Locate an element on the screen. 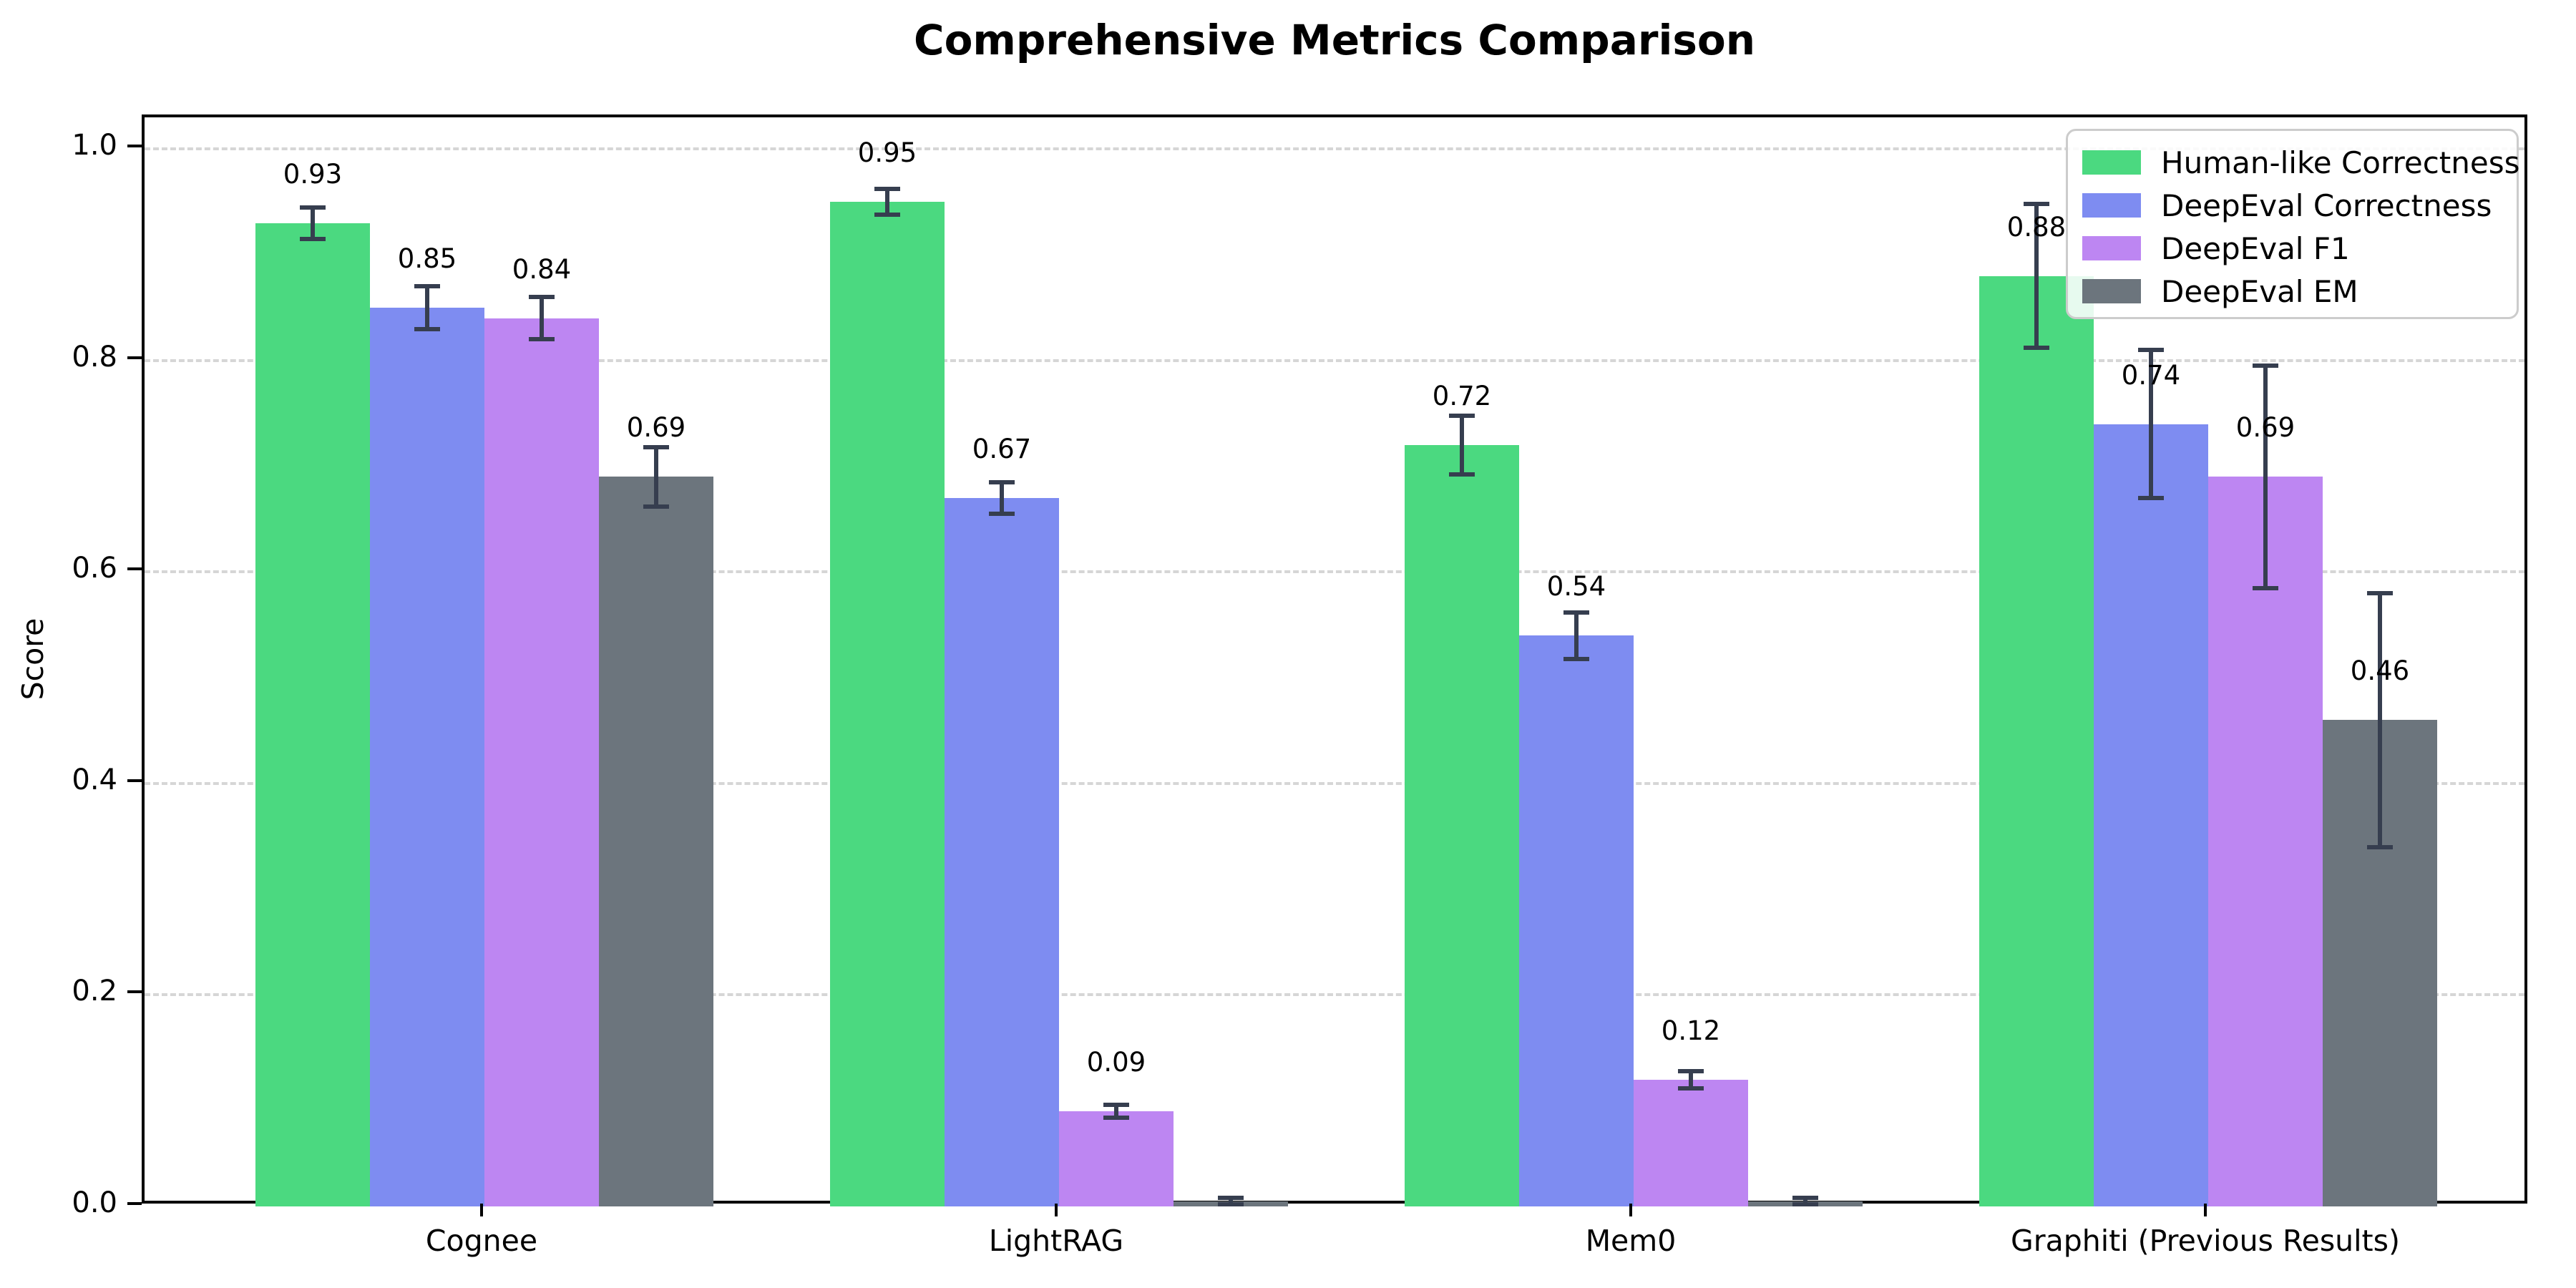 The width and height of the screenshot is (2576, 1288). bar-deepeval-correctness-mem0 is located at coordinates (1576, 920).